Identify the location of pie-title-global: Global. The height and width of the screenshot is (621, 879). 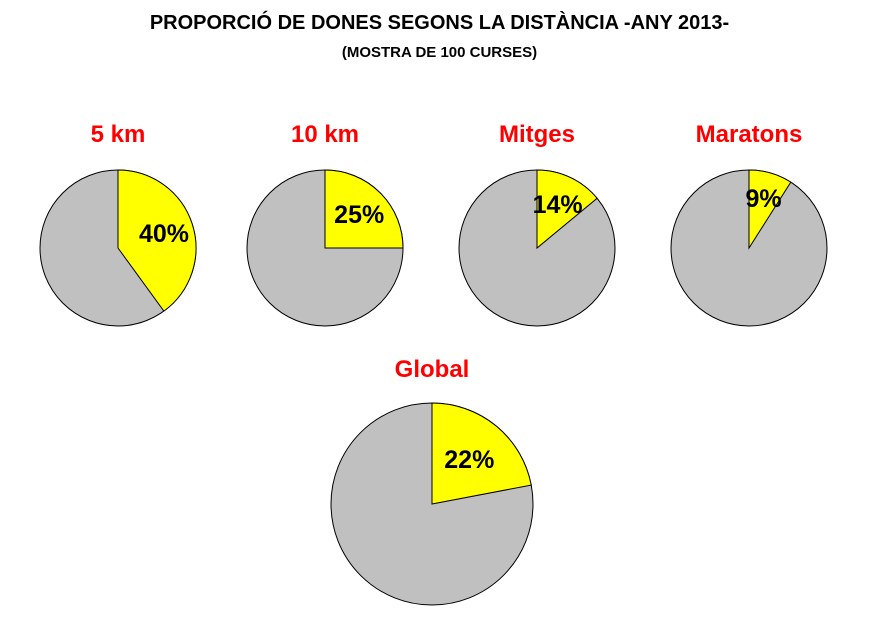
(432, 369).